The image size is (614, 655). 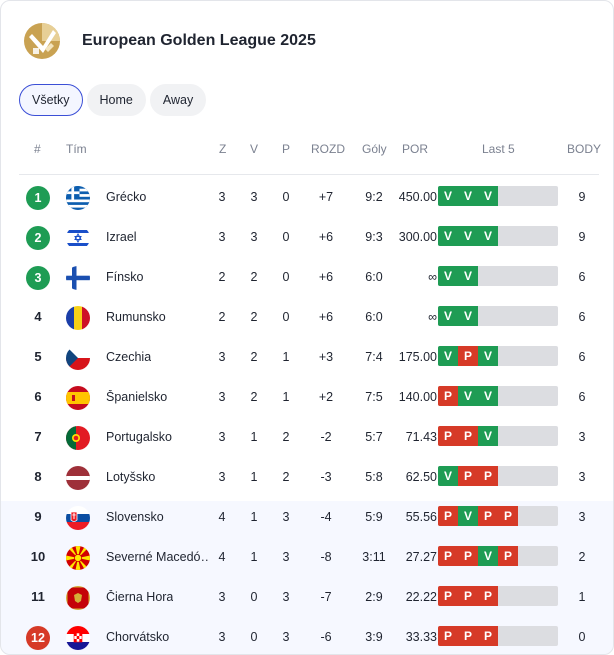 I want to click on table-row: 8 Lotyšsko 3 1 2 -3 5:8 62.50 V P P 3, so click(x=307, y=478).